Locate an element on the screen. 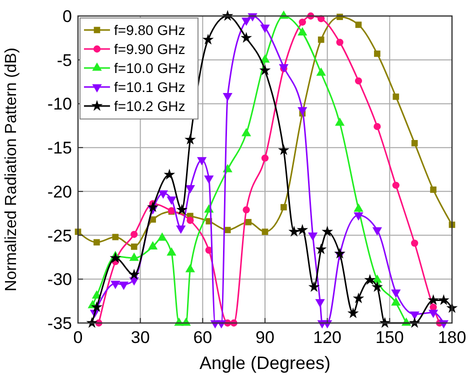  x-tick-label: 120 is located at coordinates (327, 337).